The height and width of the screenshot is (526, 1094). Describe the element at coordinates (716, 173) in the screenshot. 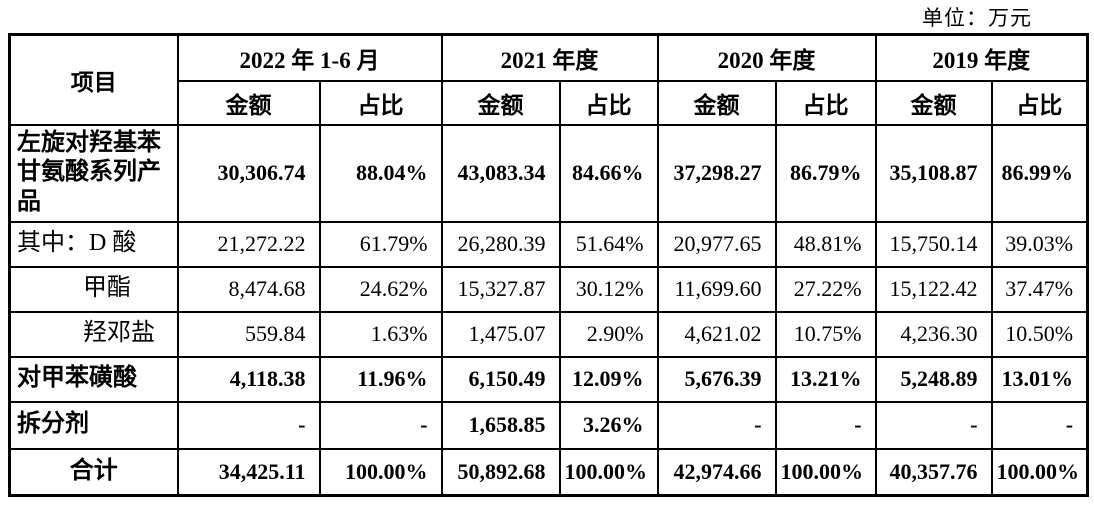

I see `amount-cell: 37,298.27` at that location.